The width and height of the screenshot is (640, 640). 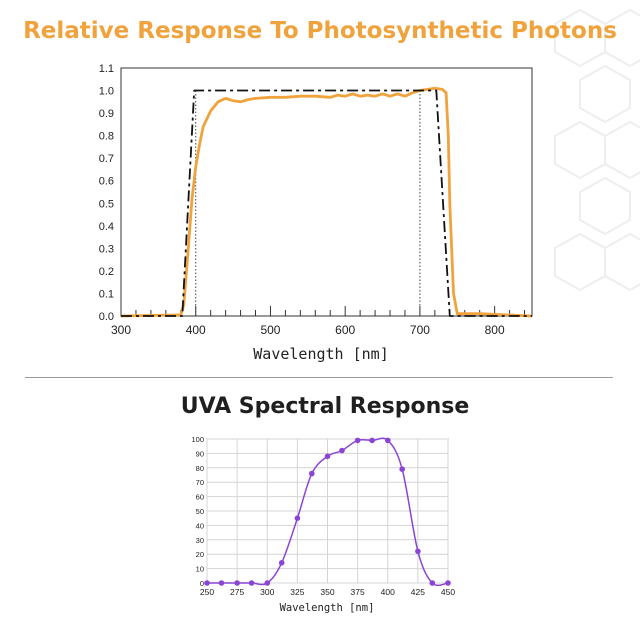 I want to click on chart2-x-tick-label: 450, so click(x=448, y=592).